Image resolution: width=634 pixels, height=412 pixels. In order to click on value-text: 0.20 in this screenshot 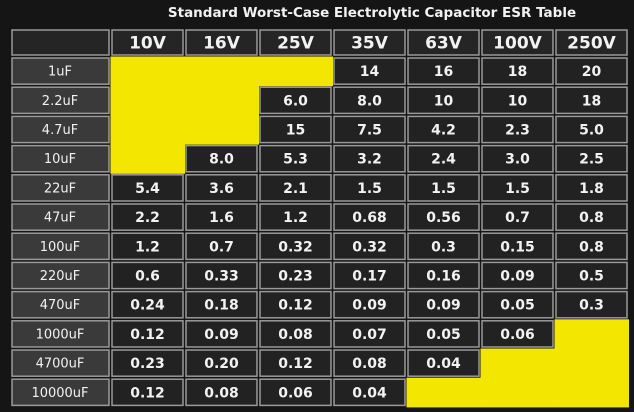, I will do `click(221, 364)`.